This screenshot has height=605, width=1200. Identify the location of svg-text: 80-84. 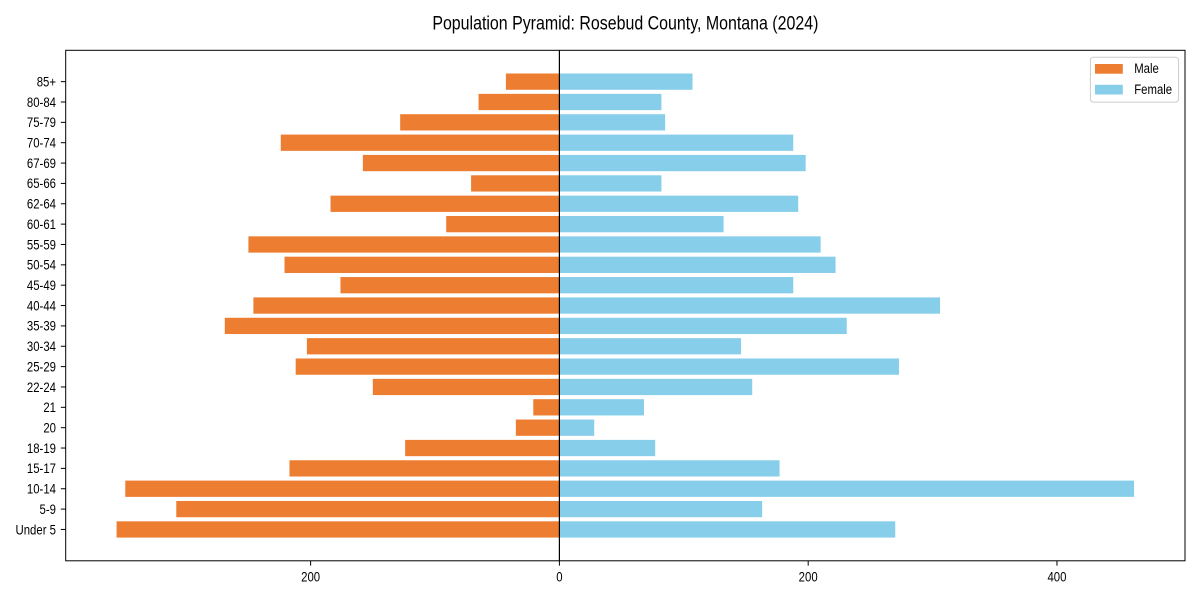
(41, 102).